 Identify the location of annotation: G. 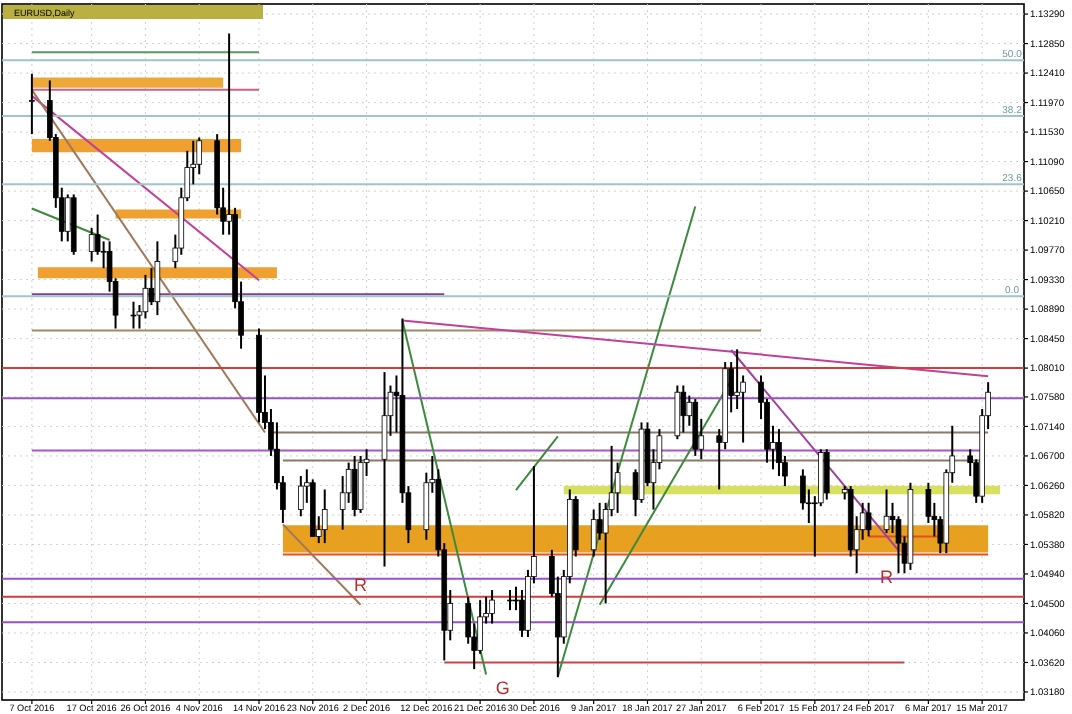
(502, 688).